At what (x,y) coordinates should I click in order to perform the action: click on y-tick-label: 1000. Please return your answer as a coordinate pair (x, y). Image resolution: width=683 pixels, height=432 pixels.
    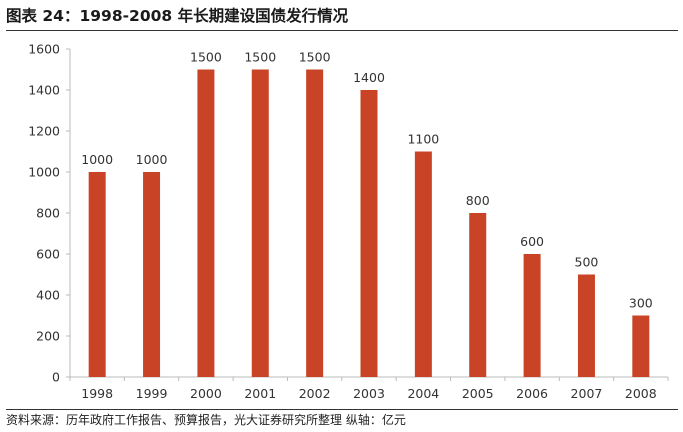
    Looking at the image, I should click on (44, 172).